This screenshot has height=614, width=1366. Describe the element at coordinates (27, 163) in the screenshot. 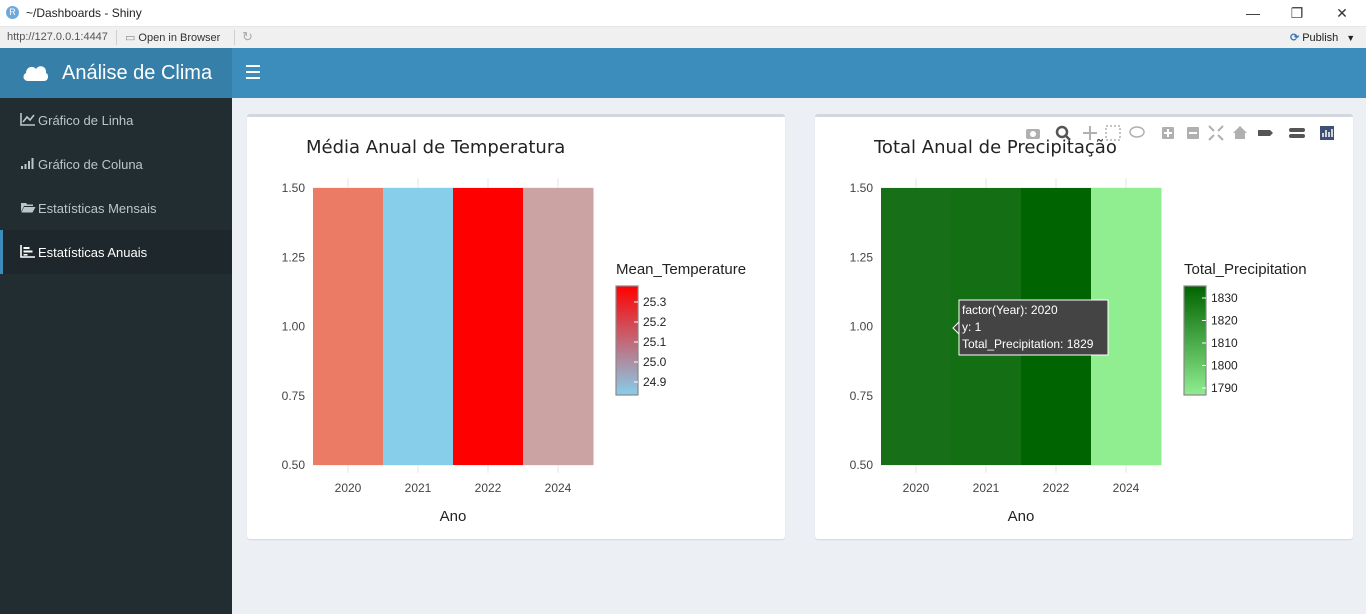

I see `signal-bars-icon` at that location.